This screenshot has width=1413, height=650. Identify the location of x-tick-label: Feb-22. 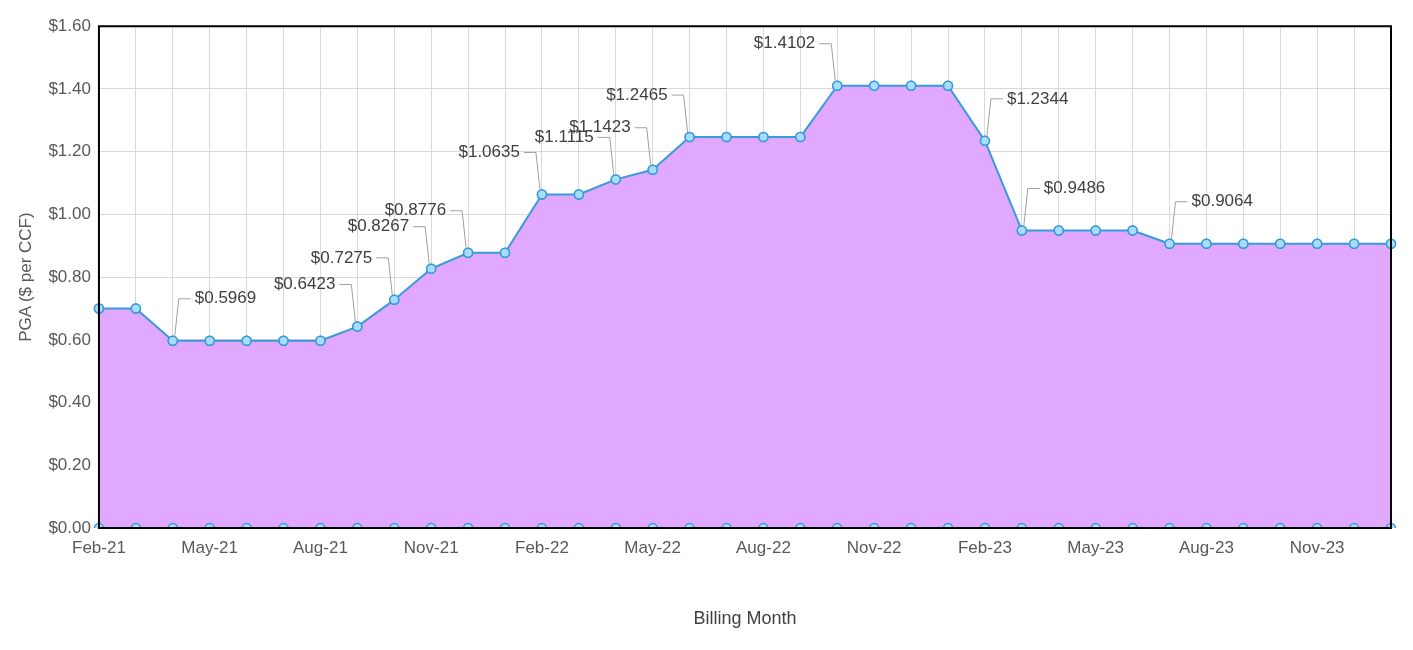
(542, 547).